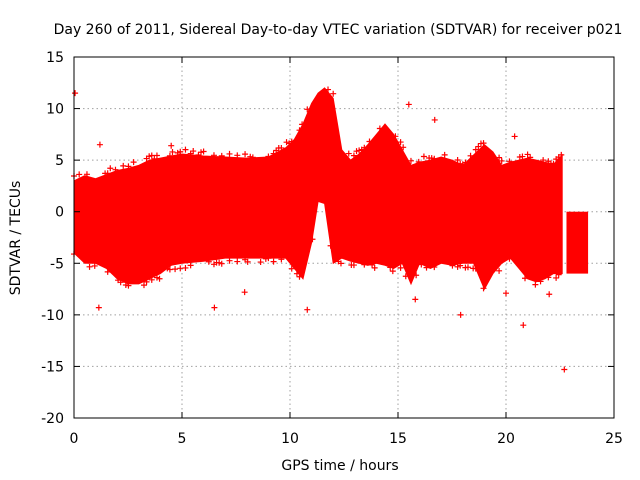  Describe the element at coordinates (182, 439) in the screenshot. I see `x-tick-label: 5` at that location.